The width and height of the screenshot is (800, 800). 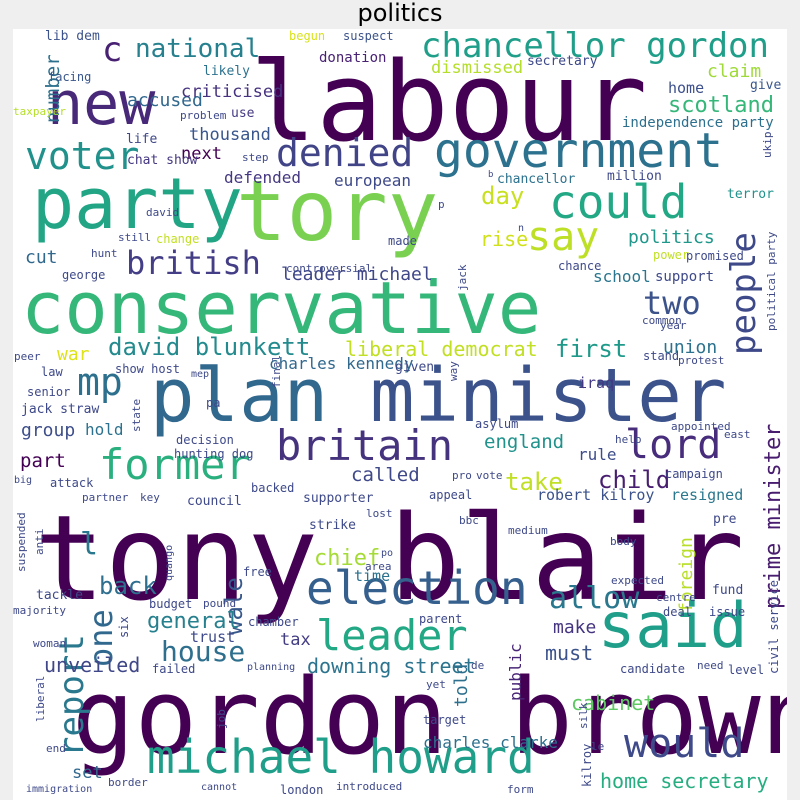 I want to click on word-donation: donation, so click(x=353, y=58).